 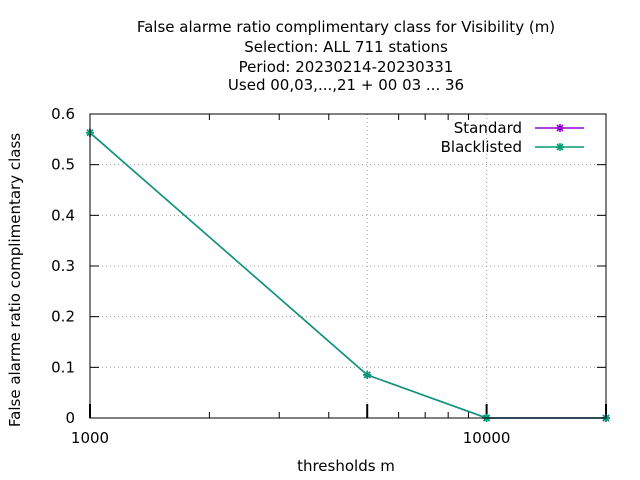 I want to click on x-axis-label: thresholds m, so click(x=346, y=466).